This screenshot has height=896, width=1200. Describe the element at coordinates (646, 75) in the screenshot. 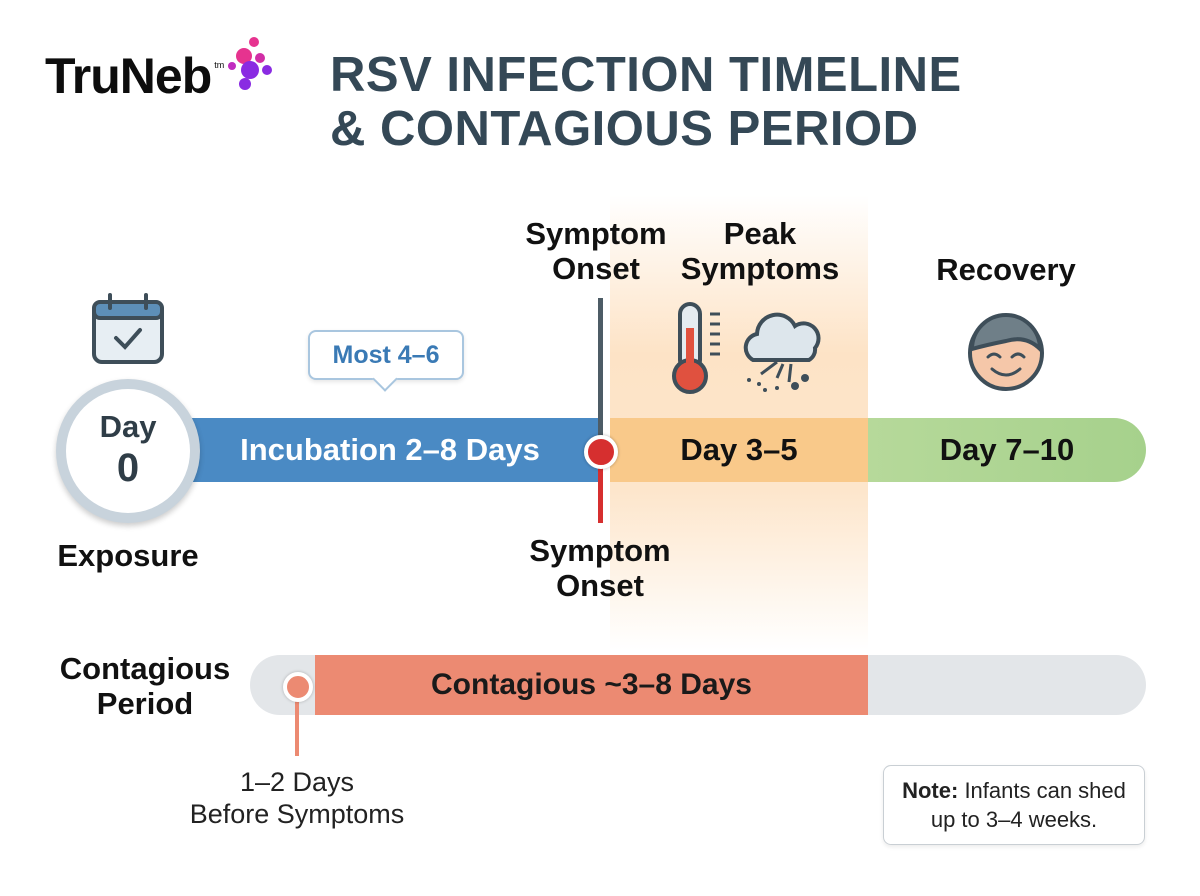

I see `title-line-1: RSV INFECTION TIMELINE` at that location.